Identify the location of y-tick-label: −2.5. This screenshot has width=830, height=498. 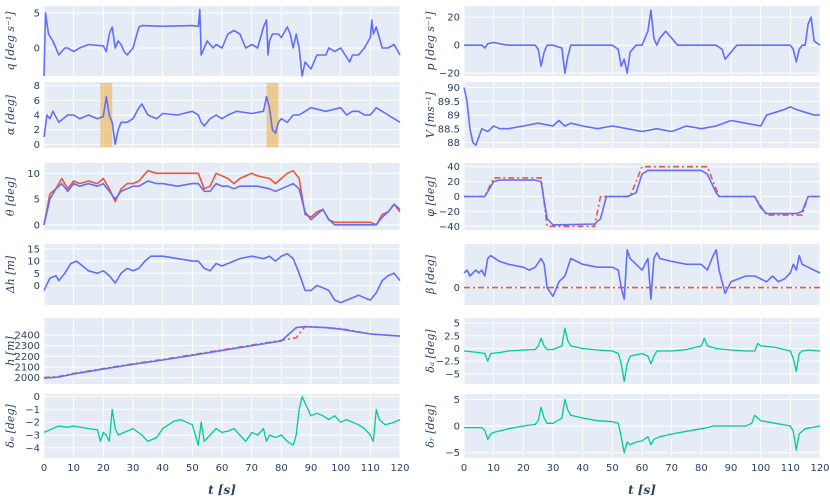
(448, 362).